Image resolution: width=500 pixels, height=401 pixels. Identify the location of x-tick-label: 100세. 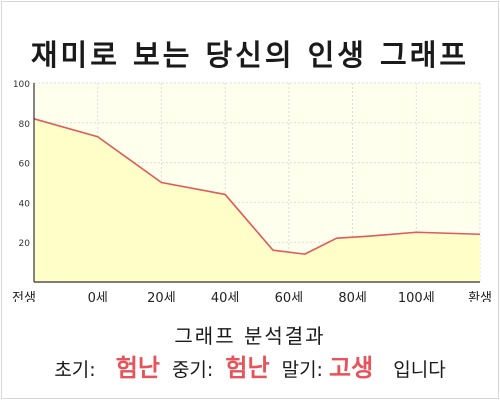
(416, 296).